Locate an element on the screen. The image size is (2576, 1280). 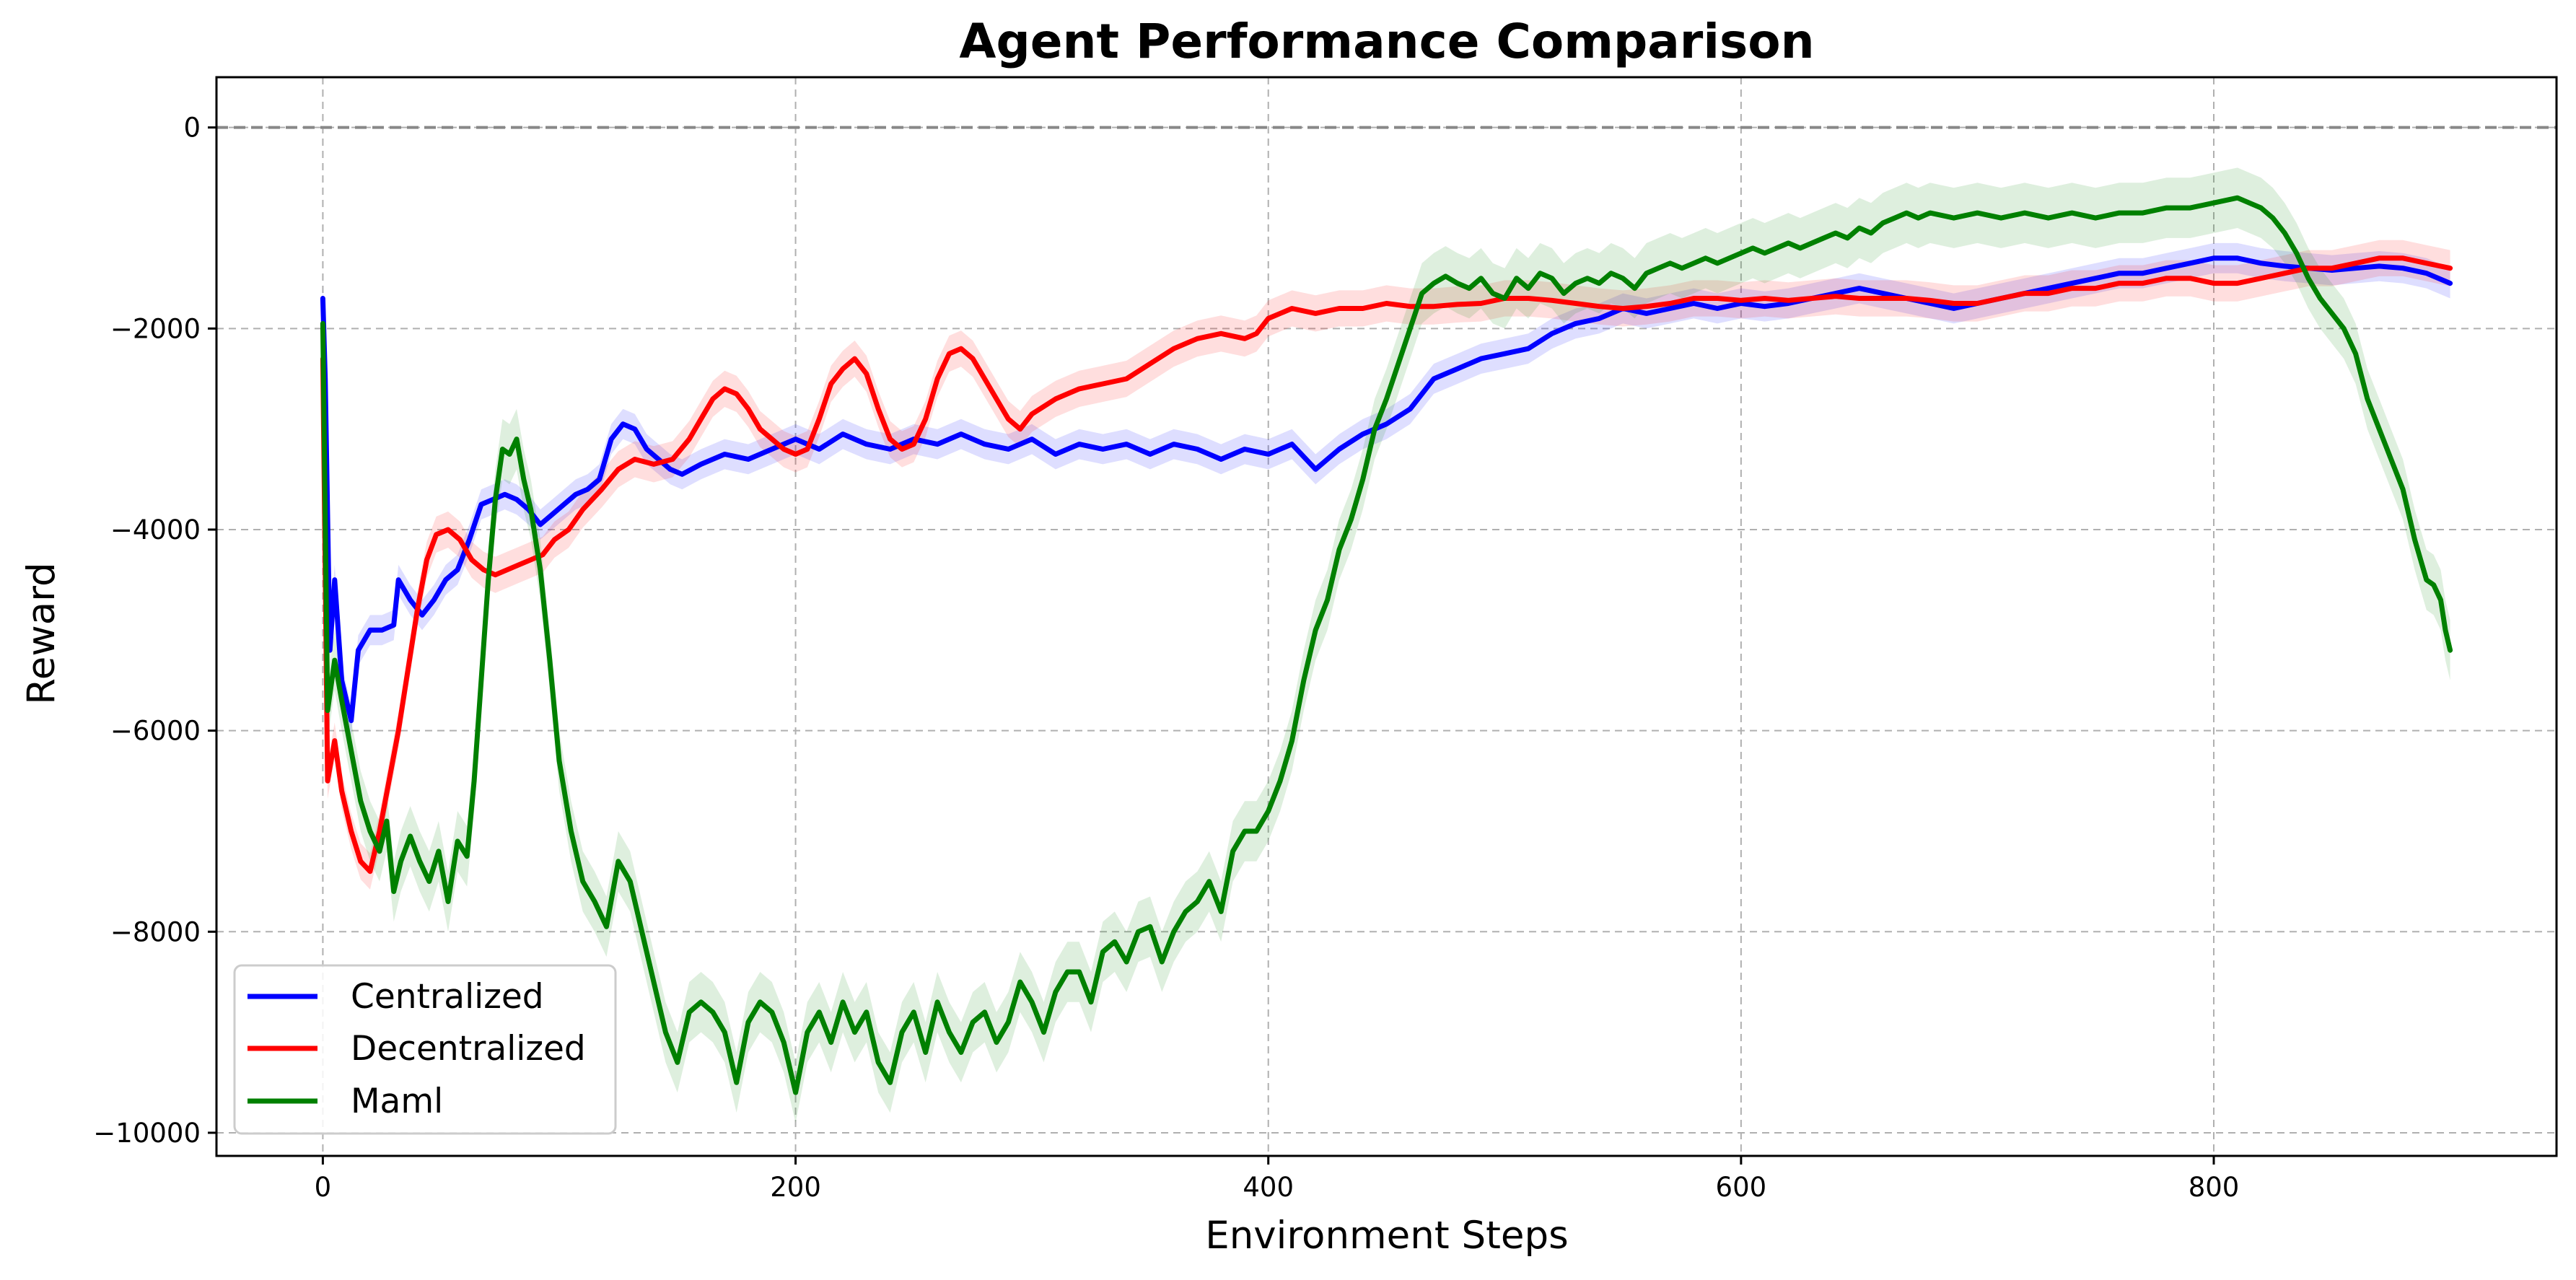
y-axis-label: Reward is located at coordinates (41, 633).